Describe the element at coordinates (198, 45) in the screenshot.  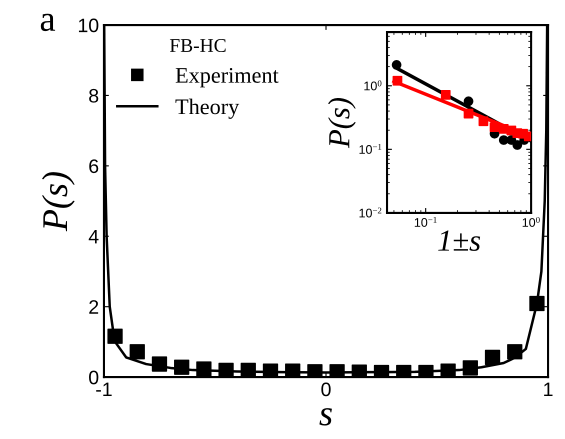
I see `legend-title: FB-HC` at that location.